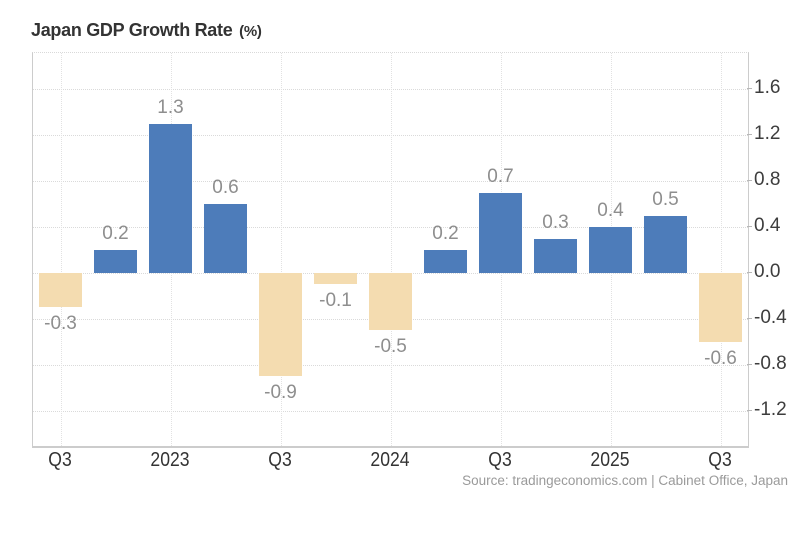 This screenshot has height=546, width=800. Describe the element at coordinates (767, 271) in the screenshot. I see `y-axis-tick-label: 0.0` at that location.